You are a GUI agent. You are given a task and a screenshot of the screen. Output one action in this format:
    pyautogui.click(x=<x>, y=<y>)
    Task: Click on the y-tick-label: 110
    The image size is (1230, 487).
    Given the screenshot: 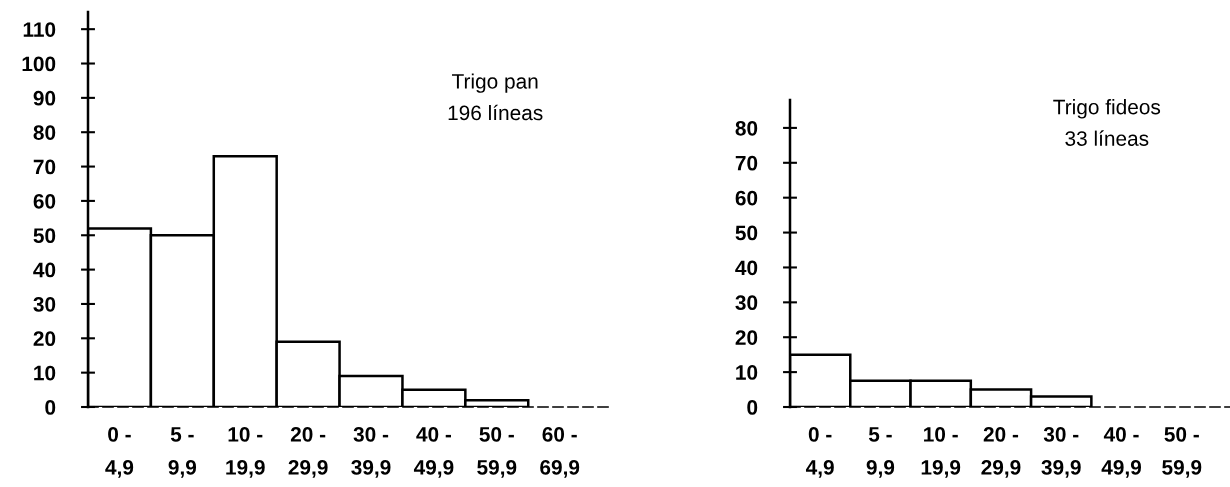 What is the action you would take?
    pyautogui.click(x=39, y=29)
    